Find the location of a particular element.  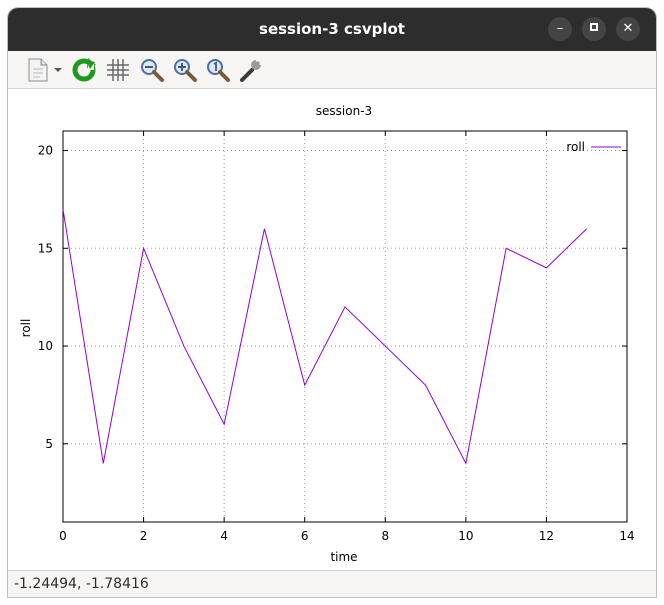

close-button: ✕ is located at coordinates (628, 29).